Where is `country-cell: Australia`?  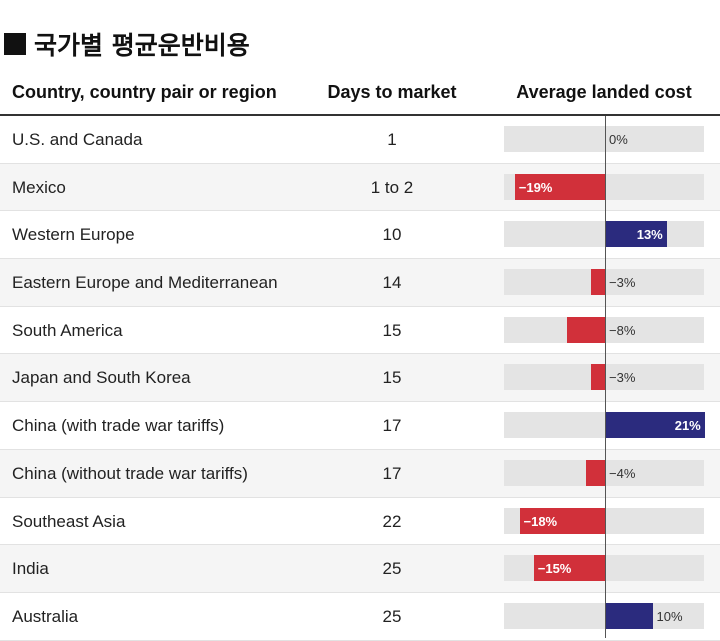
country-cell: Australia is located at coordinates (45, 616).